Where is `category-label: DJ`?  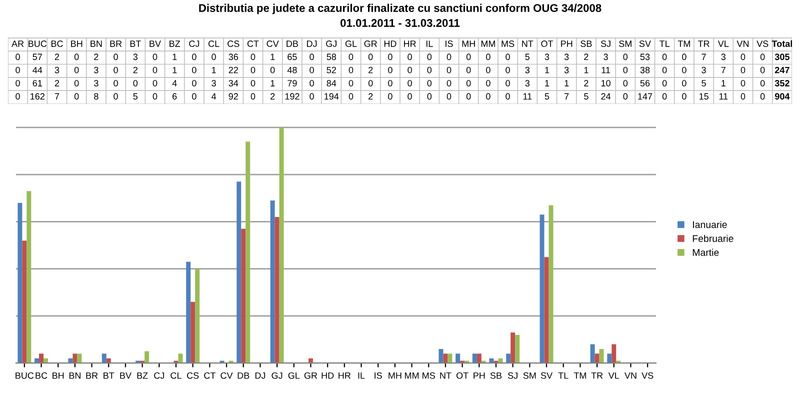 category-label: DJ is located at coordinates (312, 43).